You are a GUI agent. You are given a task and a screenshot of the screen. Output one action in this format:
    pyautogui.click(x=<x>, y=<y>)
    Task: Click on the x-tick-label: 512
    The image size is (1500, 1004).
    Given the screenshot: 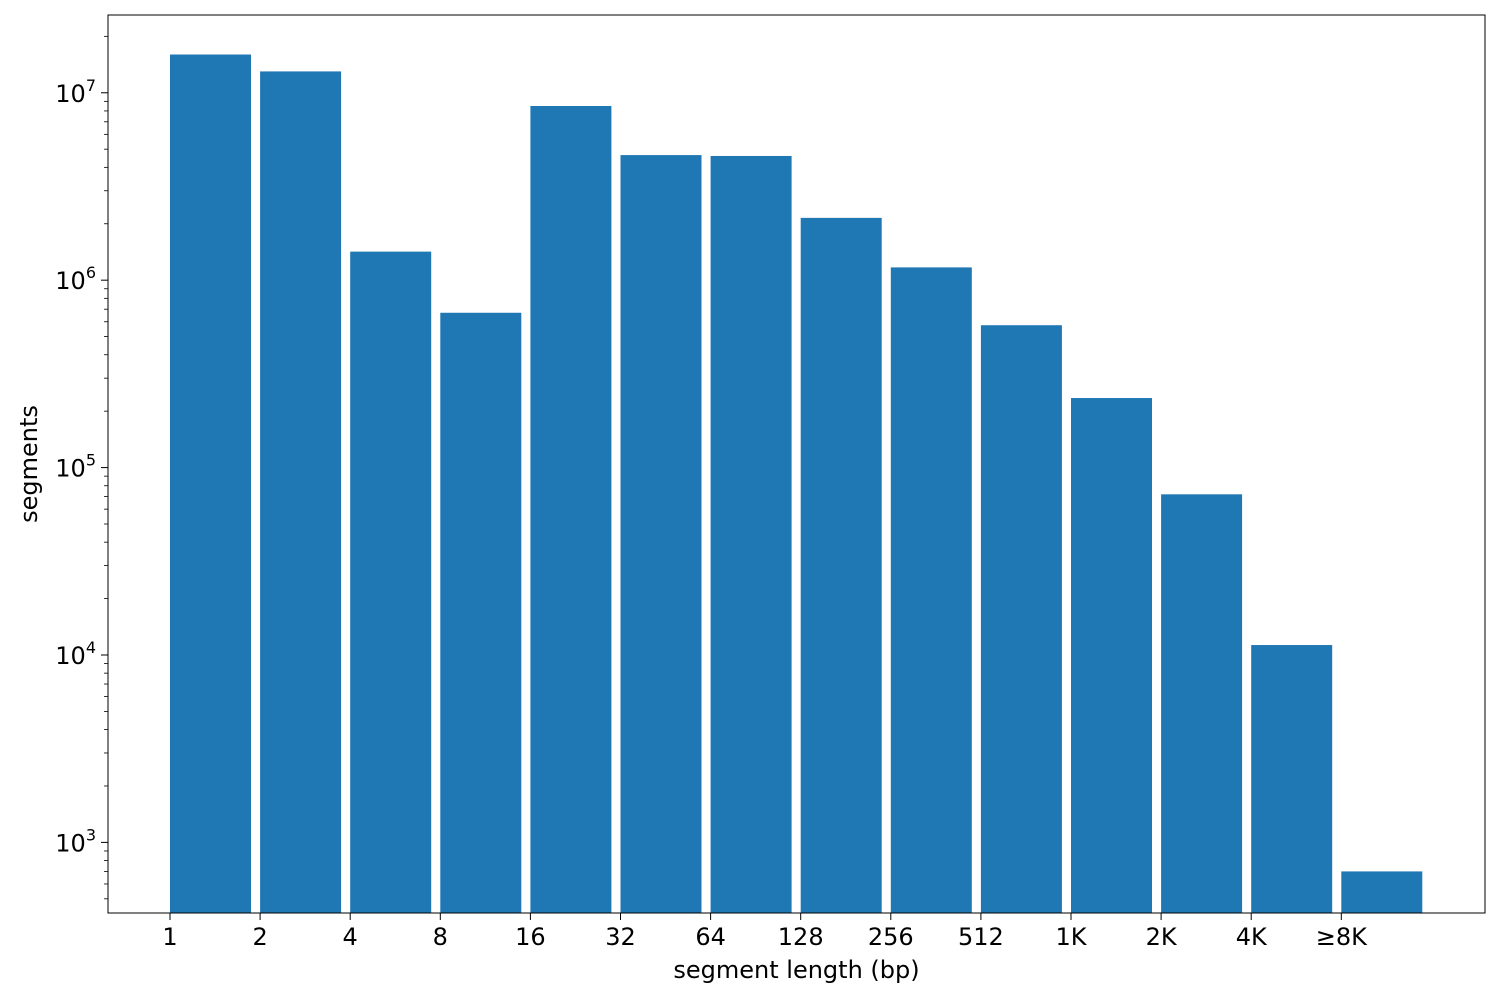 What is the action you would take?
    pyautogui.click(x=981, y=937)
    